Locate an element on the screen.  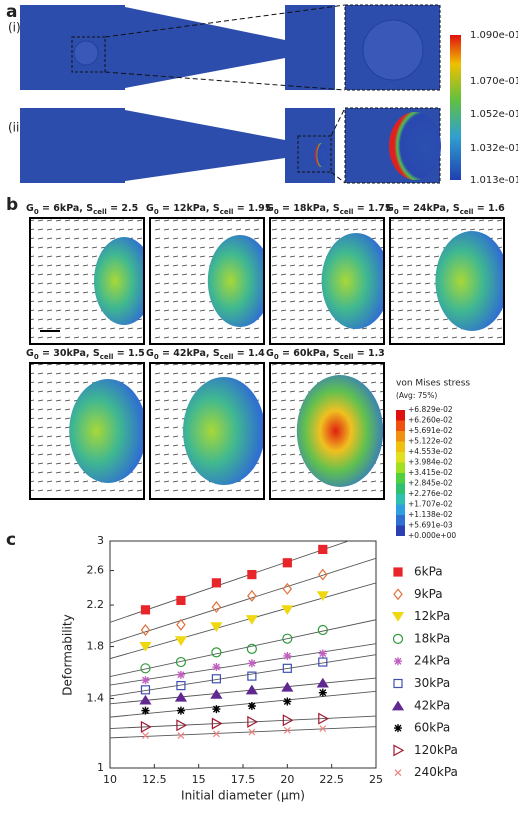
panel-label: b is located at coordinates (12, 205).